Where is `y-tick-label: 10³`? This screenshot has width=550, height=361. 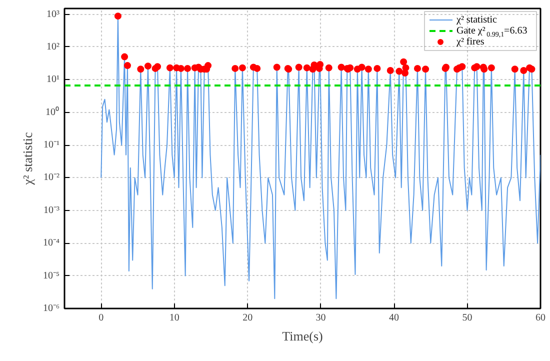
y-tick-label: 10³ is located at coordinates (53, 14).